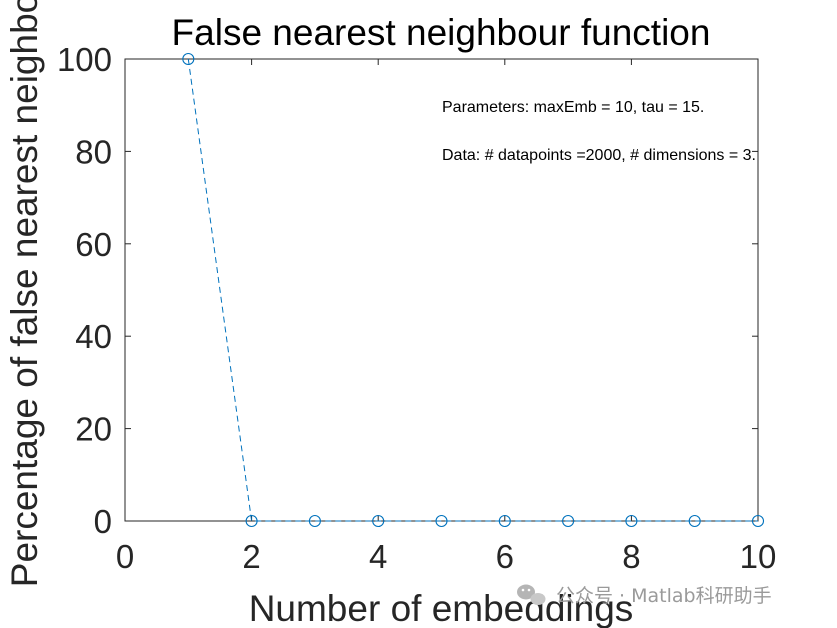 This screenshot has width=837, height=628. Describe the element at coordinates (664, 596) in the screenshot. I see `watermark-text: 公众号 · Matlab科研助手` at that location.